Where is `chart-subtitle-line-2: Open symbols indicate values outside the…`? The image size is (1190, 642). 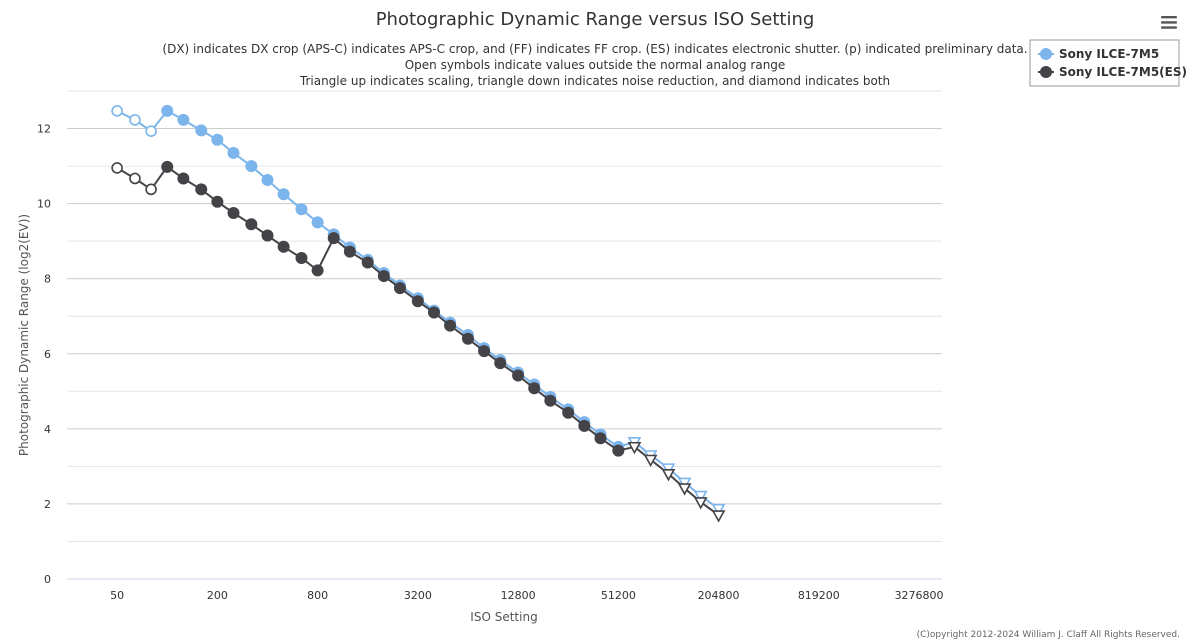
chart-subtitle-line-2: Open symbols indicate values outside the… is located at coordinates (595, 65).